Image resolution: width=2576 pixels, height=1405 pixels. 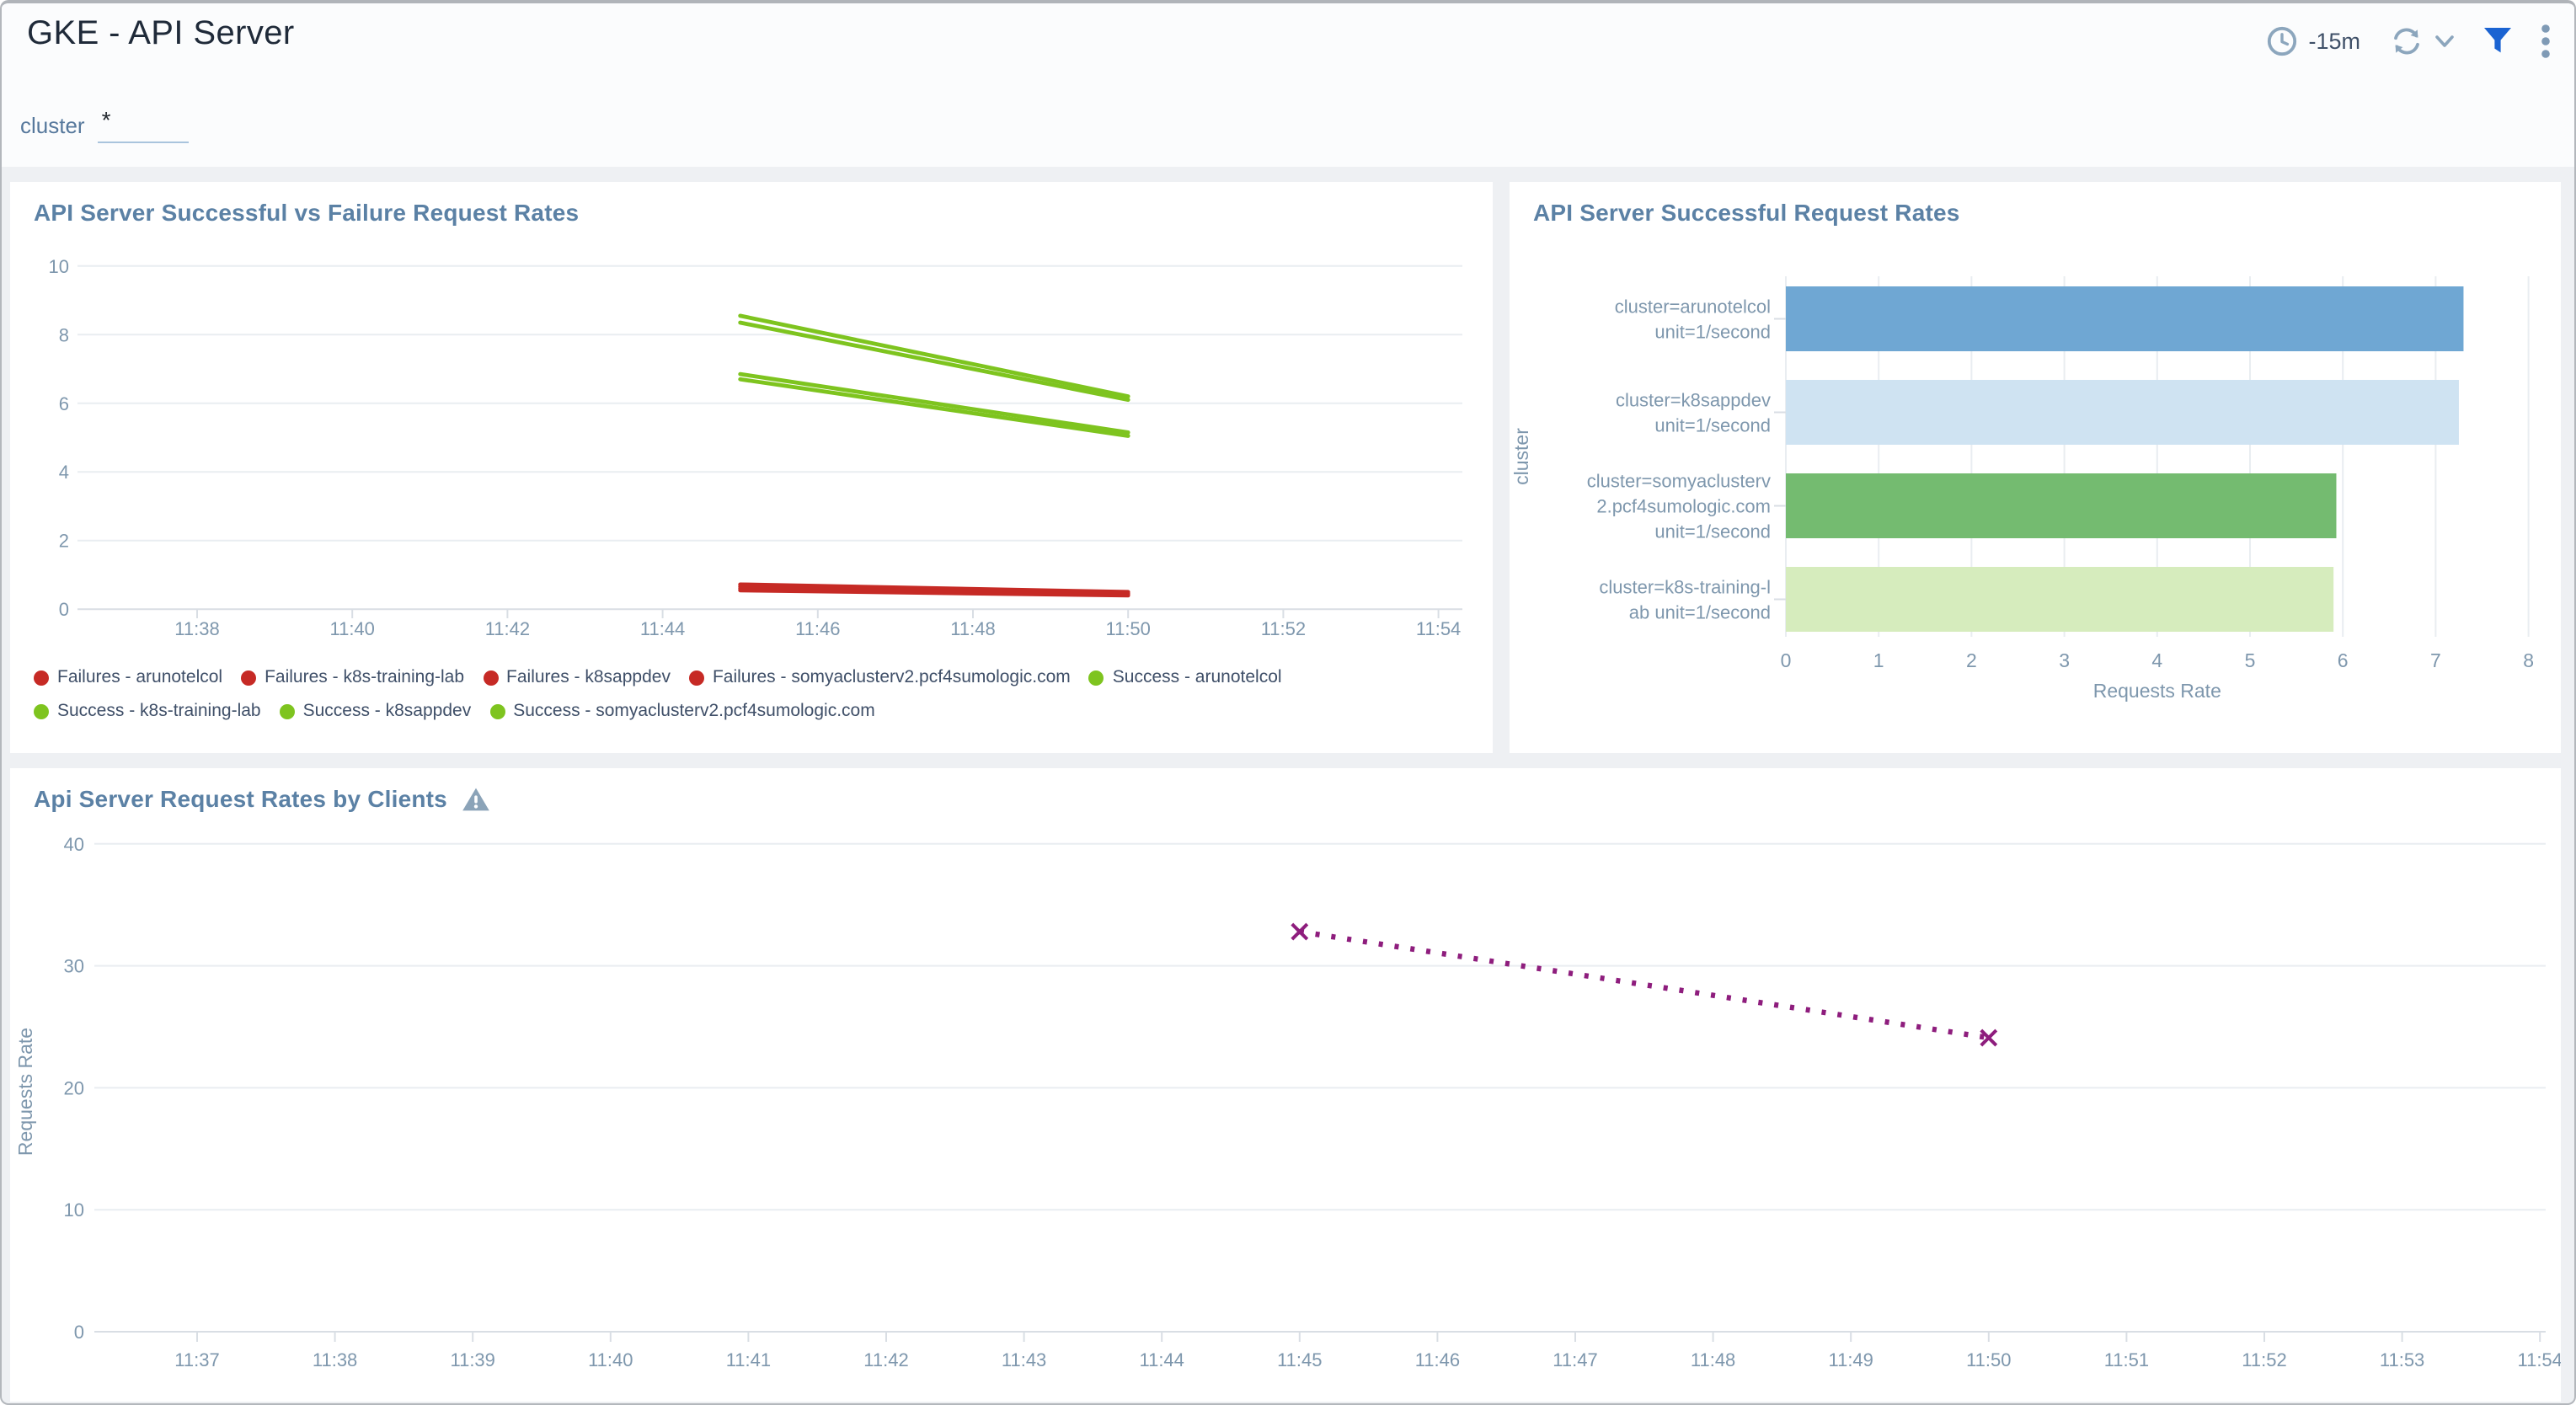 I want to click on svg-text: 11:43, so click(x=1024, y=1359).